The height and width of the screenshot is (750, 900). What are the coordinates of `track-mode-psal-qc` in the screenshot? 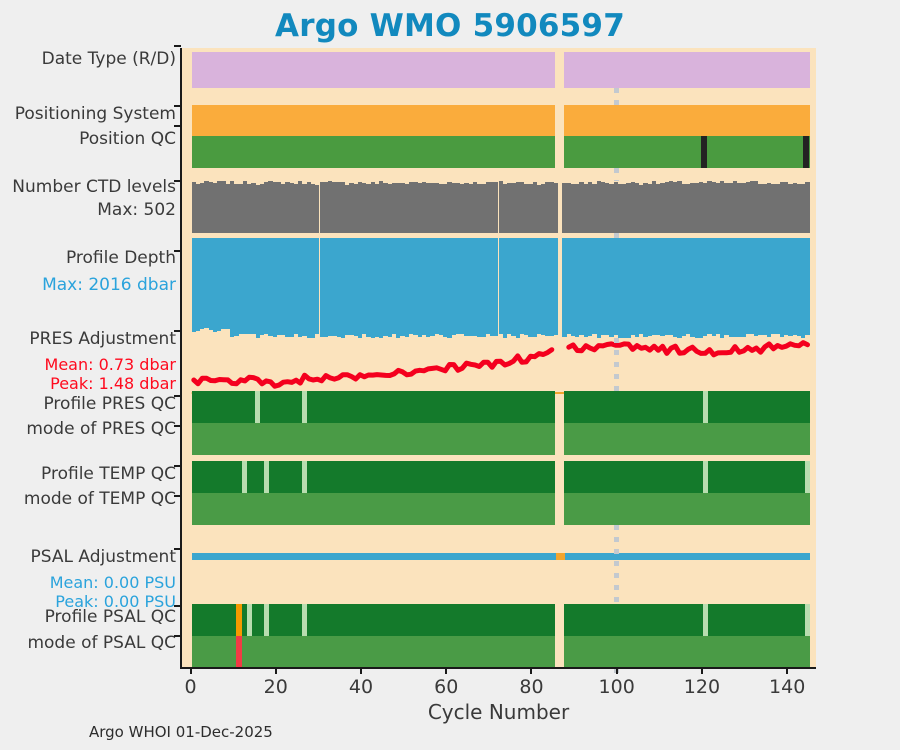 It's located at (498, 652).